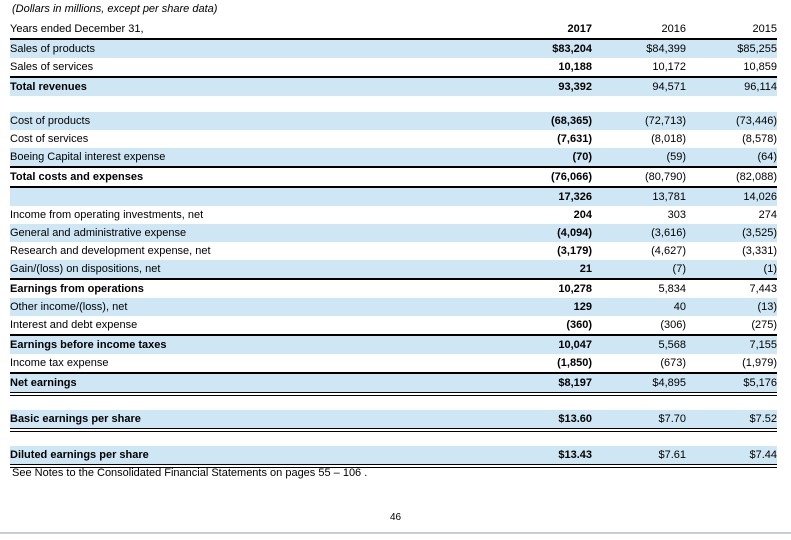 This screenshot has height=540, width=791. What do you see at coordinates (575, 67) in the screenshot?
I see `cell-2017: 10,188` at bounding box center [575, 67].